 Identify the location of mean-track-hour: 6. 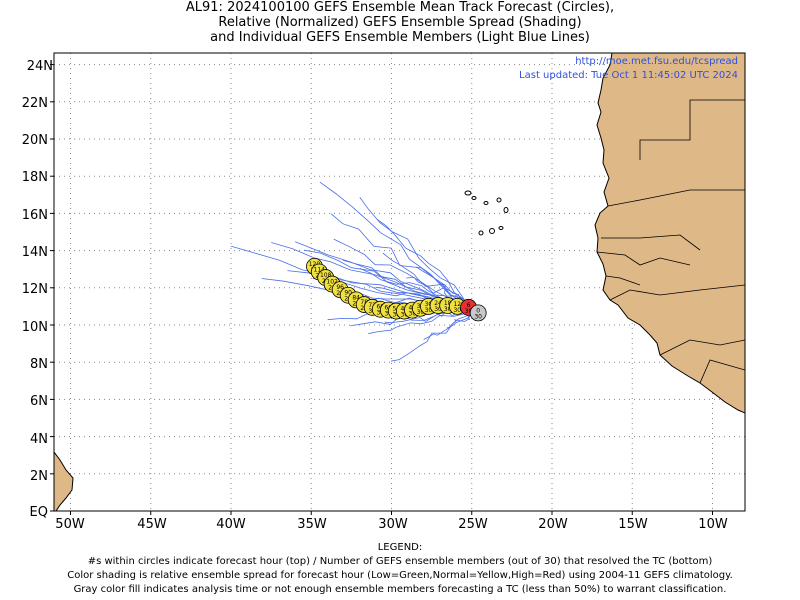
(469, 305).